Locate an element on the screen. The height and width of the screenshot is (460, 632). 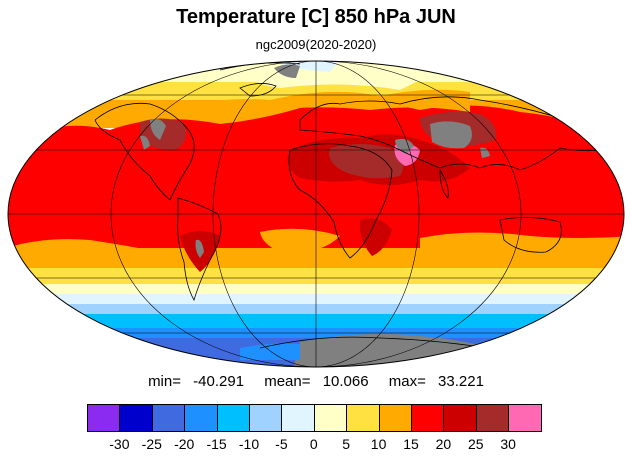
colorbar-tick-label: 15 is located at coordinates (411, 444).